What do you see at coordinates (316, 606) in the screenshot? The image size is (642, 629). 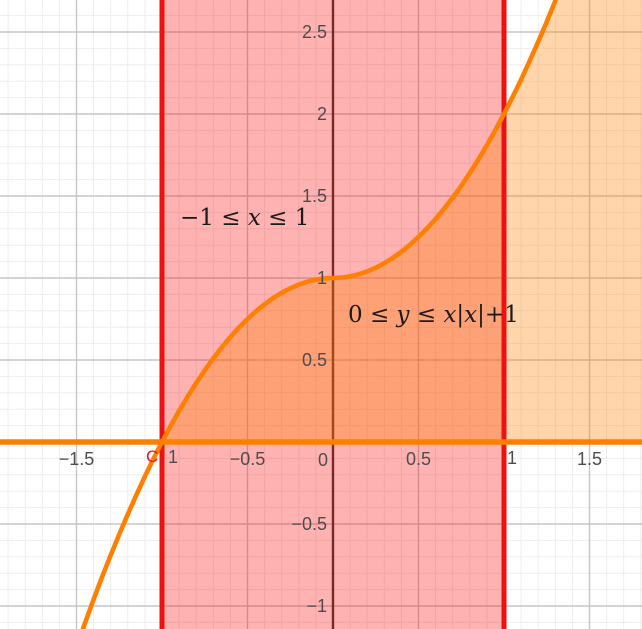 I see `y-tick-label: −1` at bounding box center [316, 606].